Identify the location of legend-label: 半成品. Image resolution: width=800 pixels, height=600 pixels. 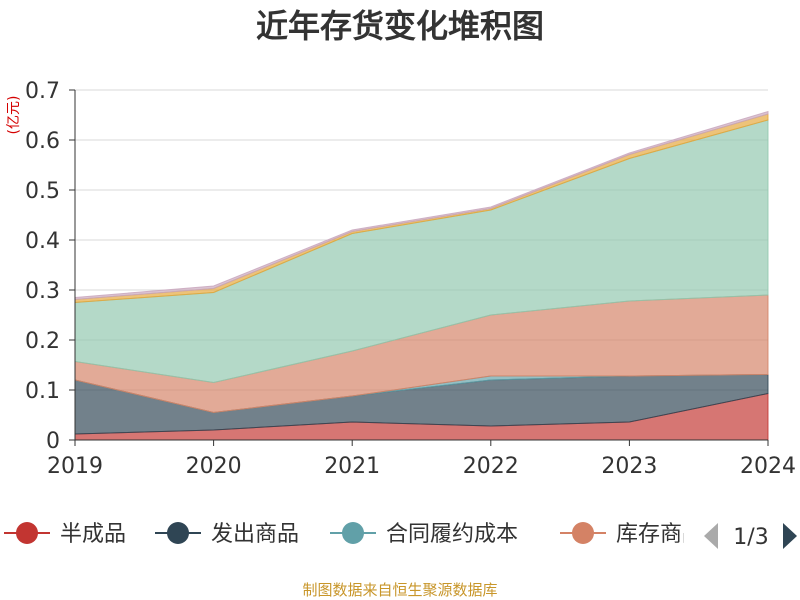
(93, 534).